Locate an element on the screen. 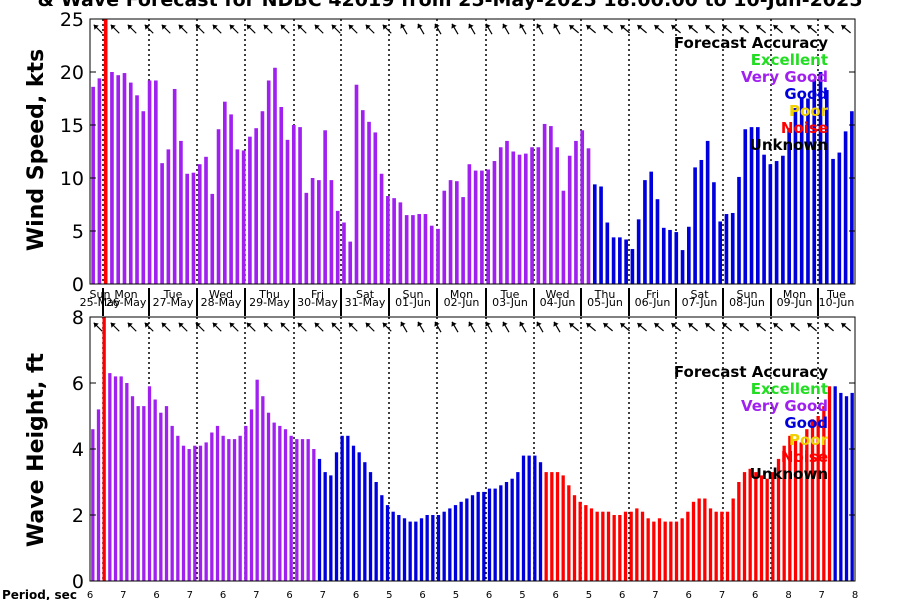  day-date-label: 10-Jun is located at coordinates (837, 302).